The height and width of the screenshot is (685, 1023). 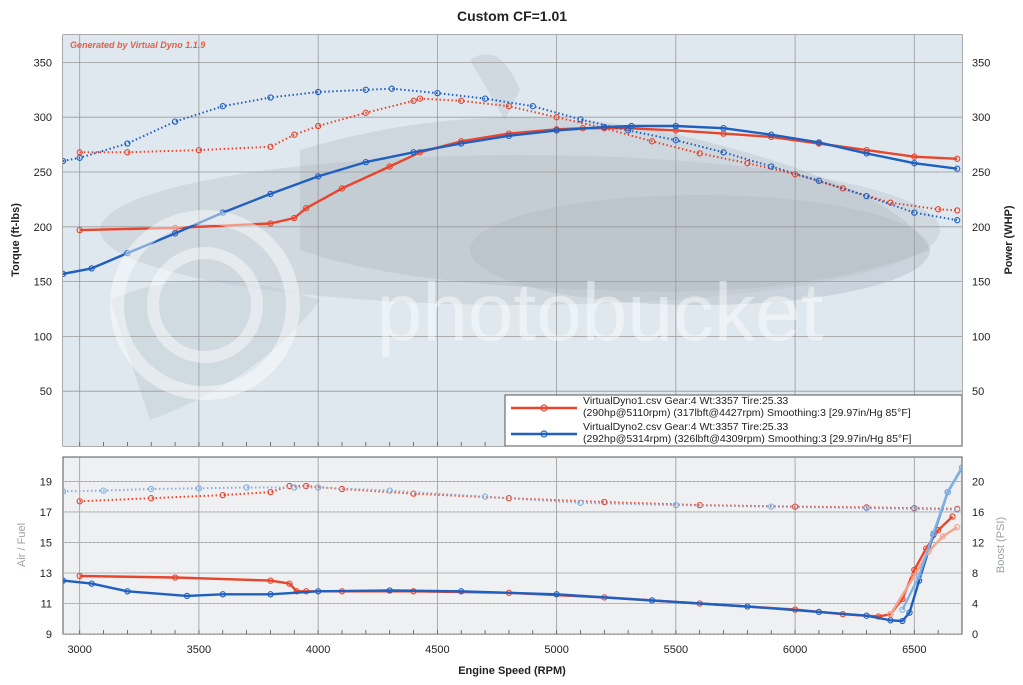 What do you see at coordinates (16, 240) in the screenshot?
I see `y-axis-label-left-top: Torque (ft-lbs)` at bounding box center [16, 240].